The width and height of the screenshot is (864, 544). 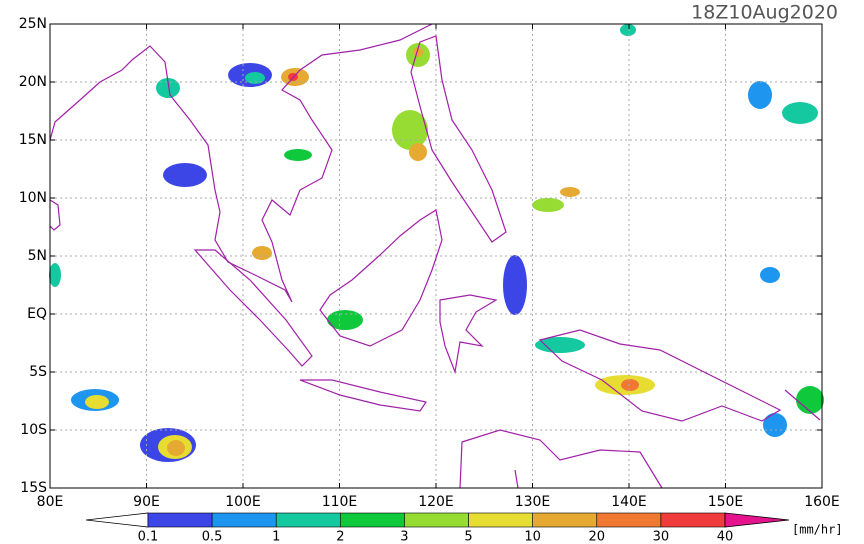 I want to click on lat-label: EQ, so click(x=37, y=314).